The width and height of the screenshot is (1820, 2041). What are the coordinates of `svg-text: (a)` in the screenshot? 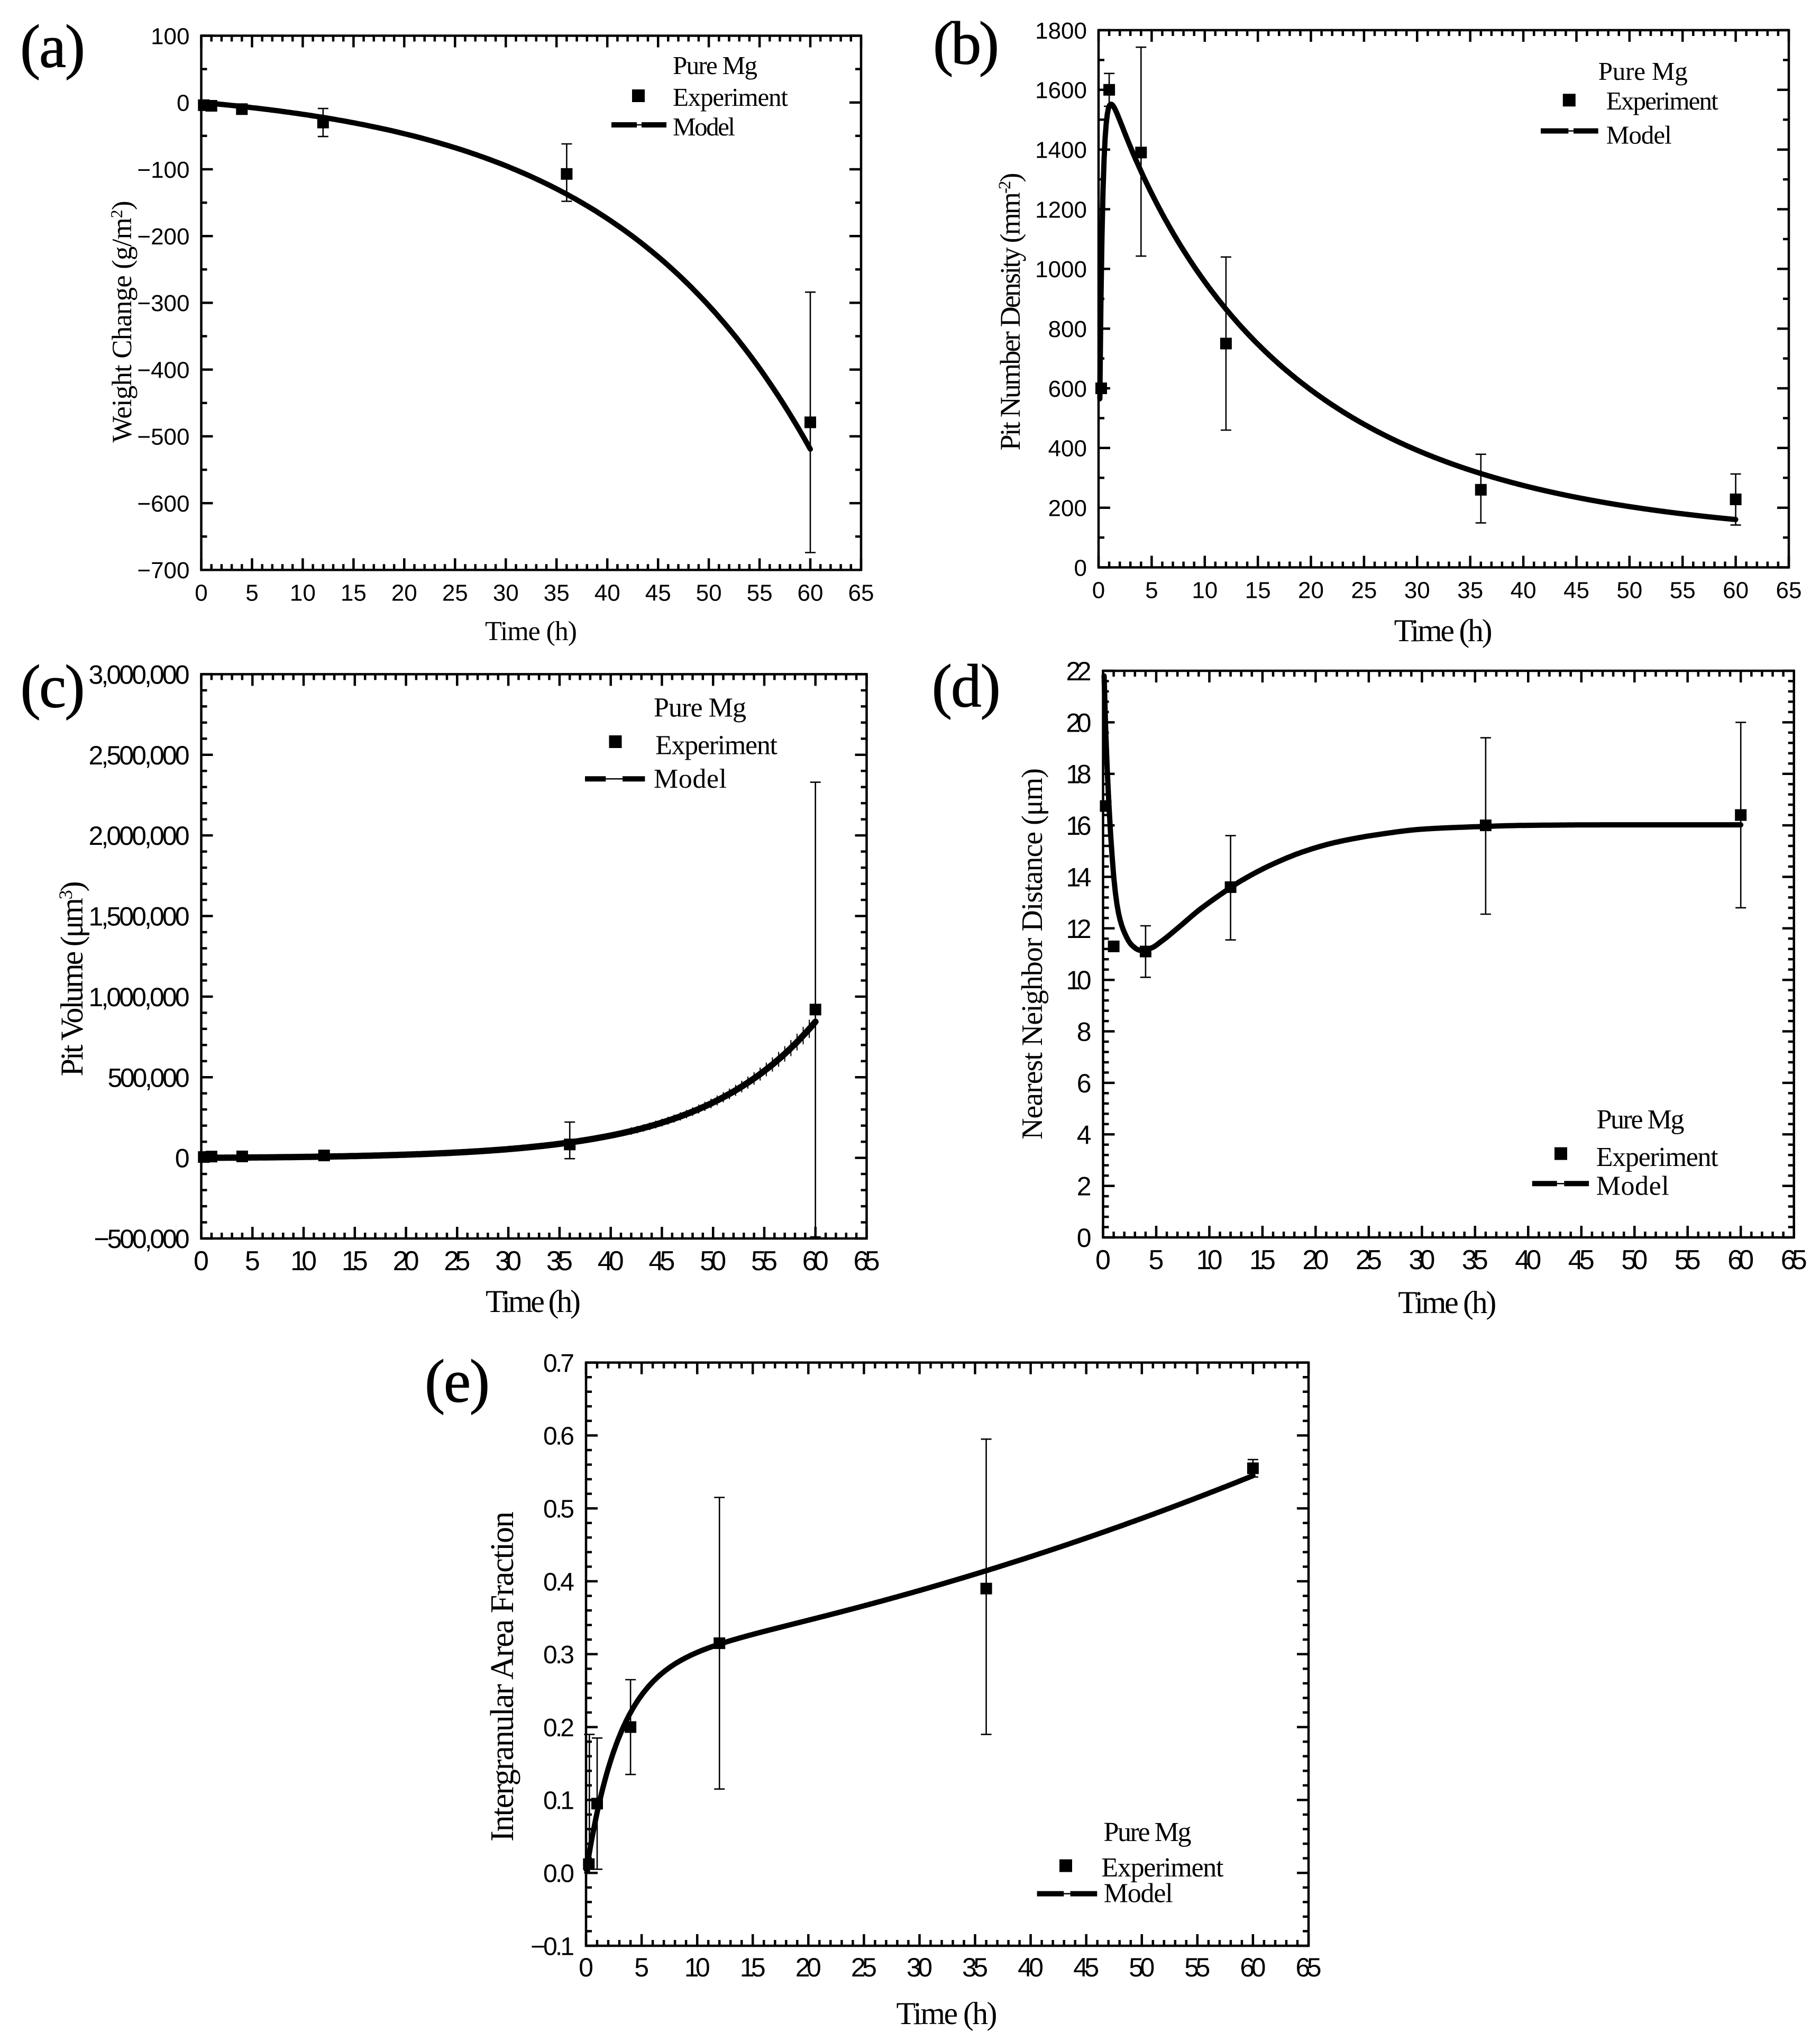 It's located at (52, 46).